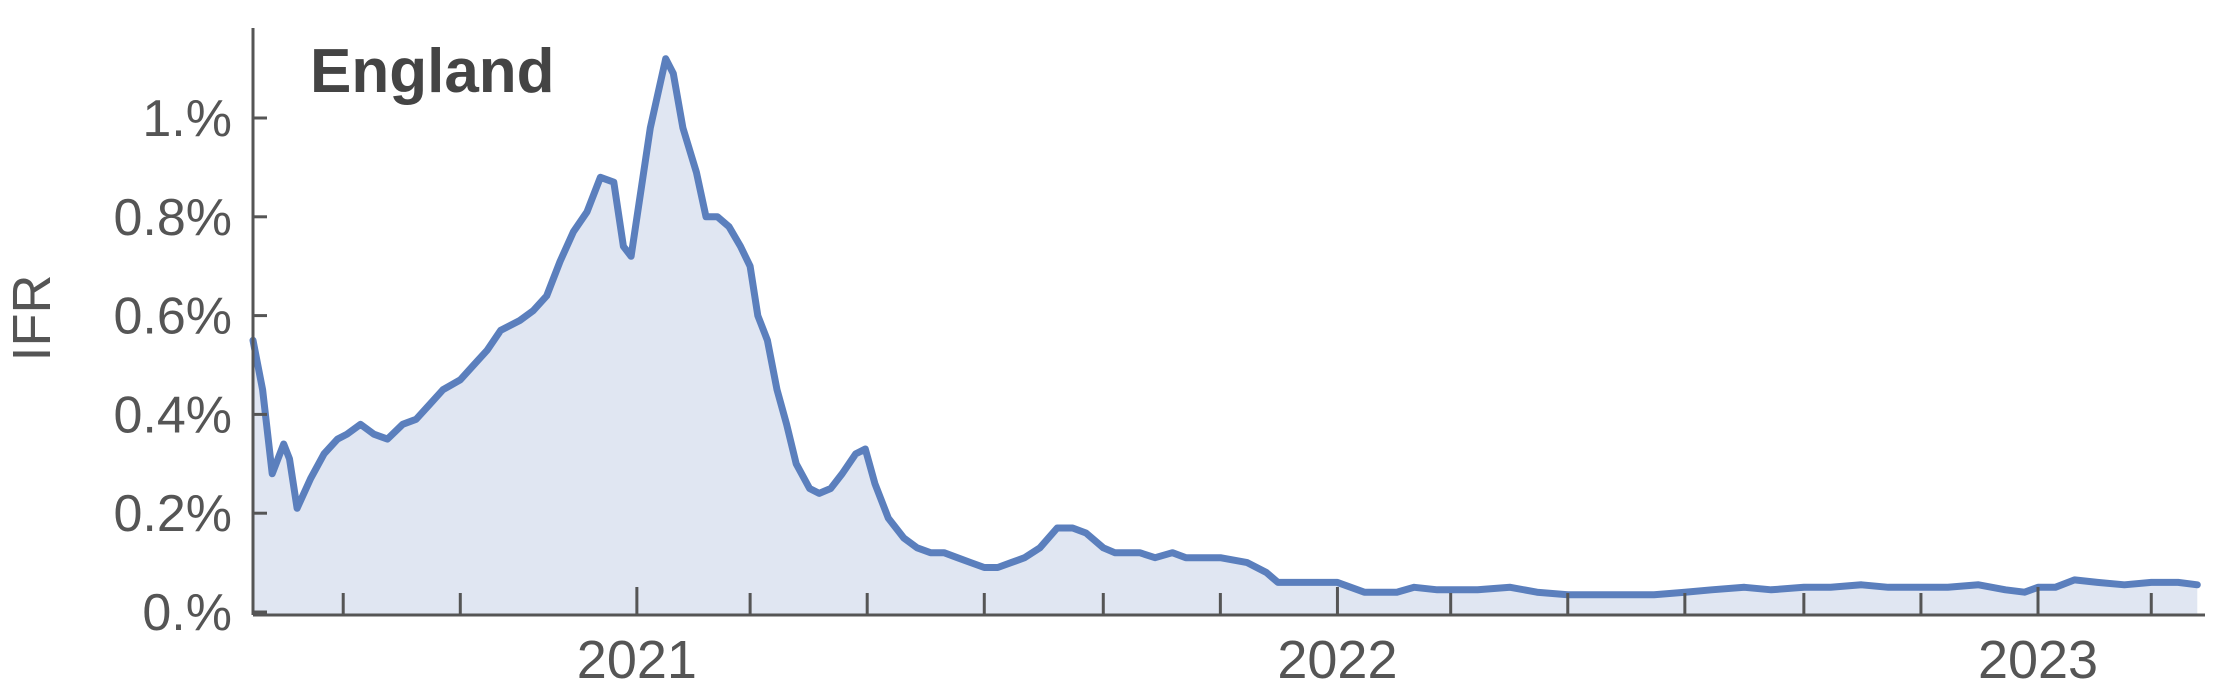 Image resolution: width=2223 pixels, height=695 pixels. Describe the element at coordinates (172, 317) in the screenshot. I see `y-tick-label: 0.6%` at that location.